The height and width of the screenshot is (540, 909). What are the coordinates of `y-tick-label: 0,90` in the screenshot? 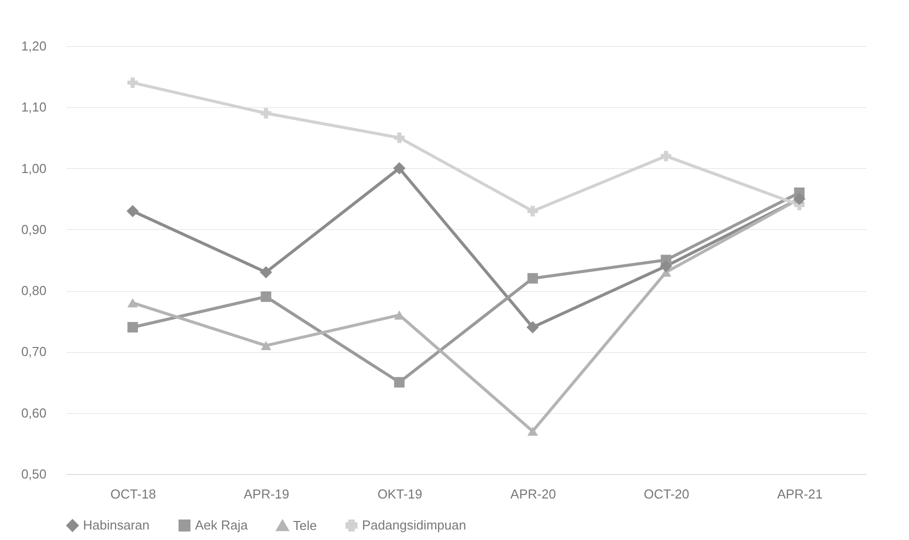 It's located at (33, 229).